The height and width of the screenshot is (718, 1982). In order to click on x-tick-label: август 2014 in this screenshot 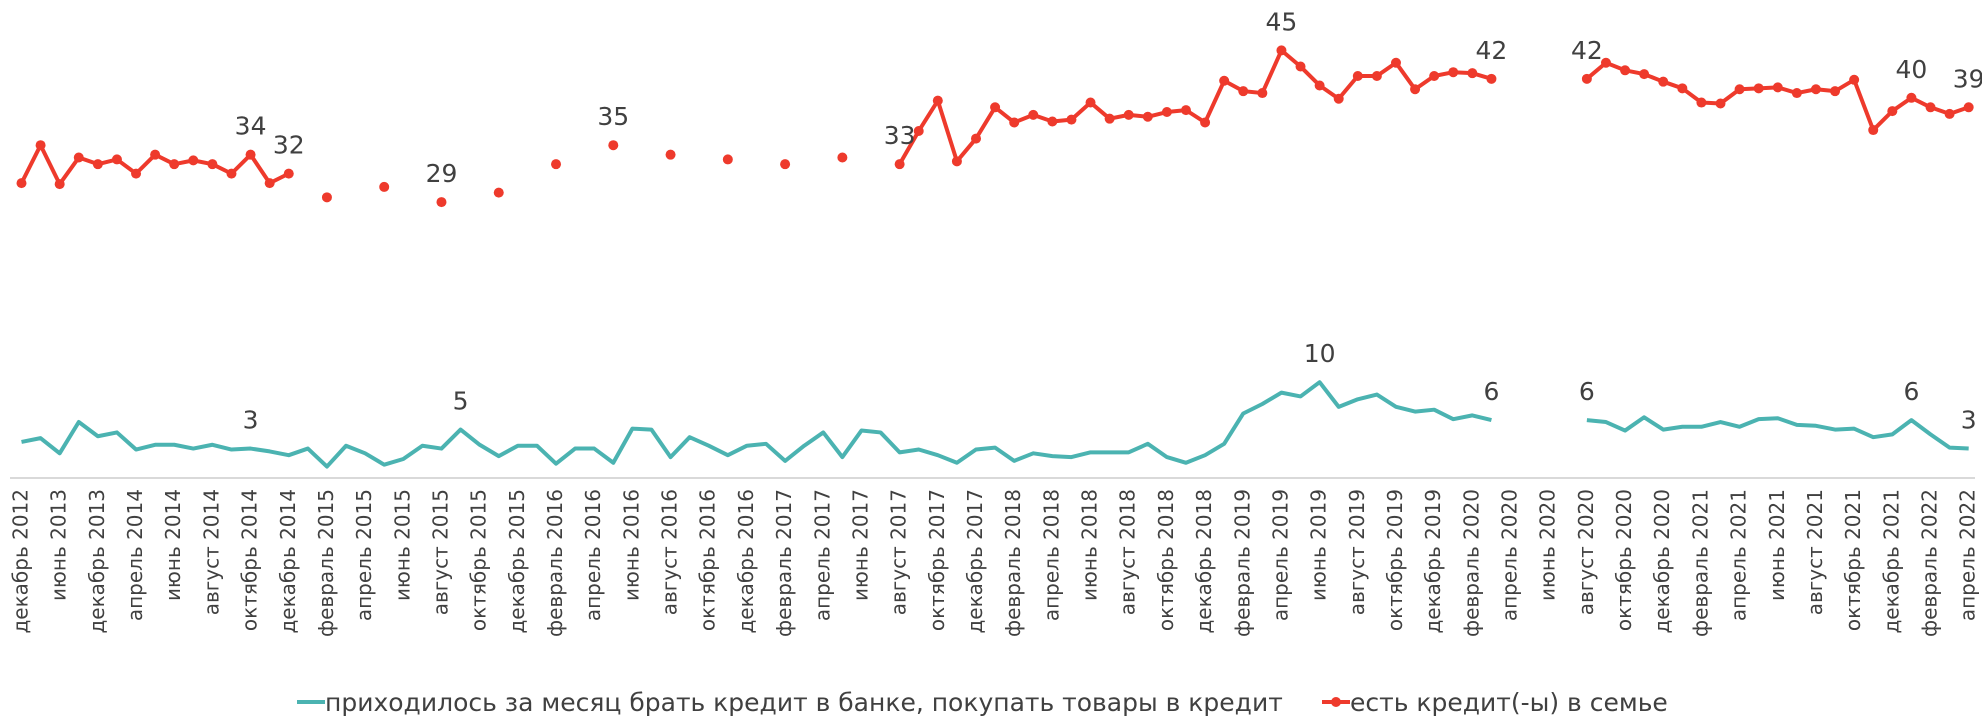, I will do `click(211, 552)`.